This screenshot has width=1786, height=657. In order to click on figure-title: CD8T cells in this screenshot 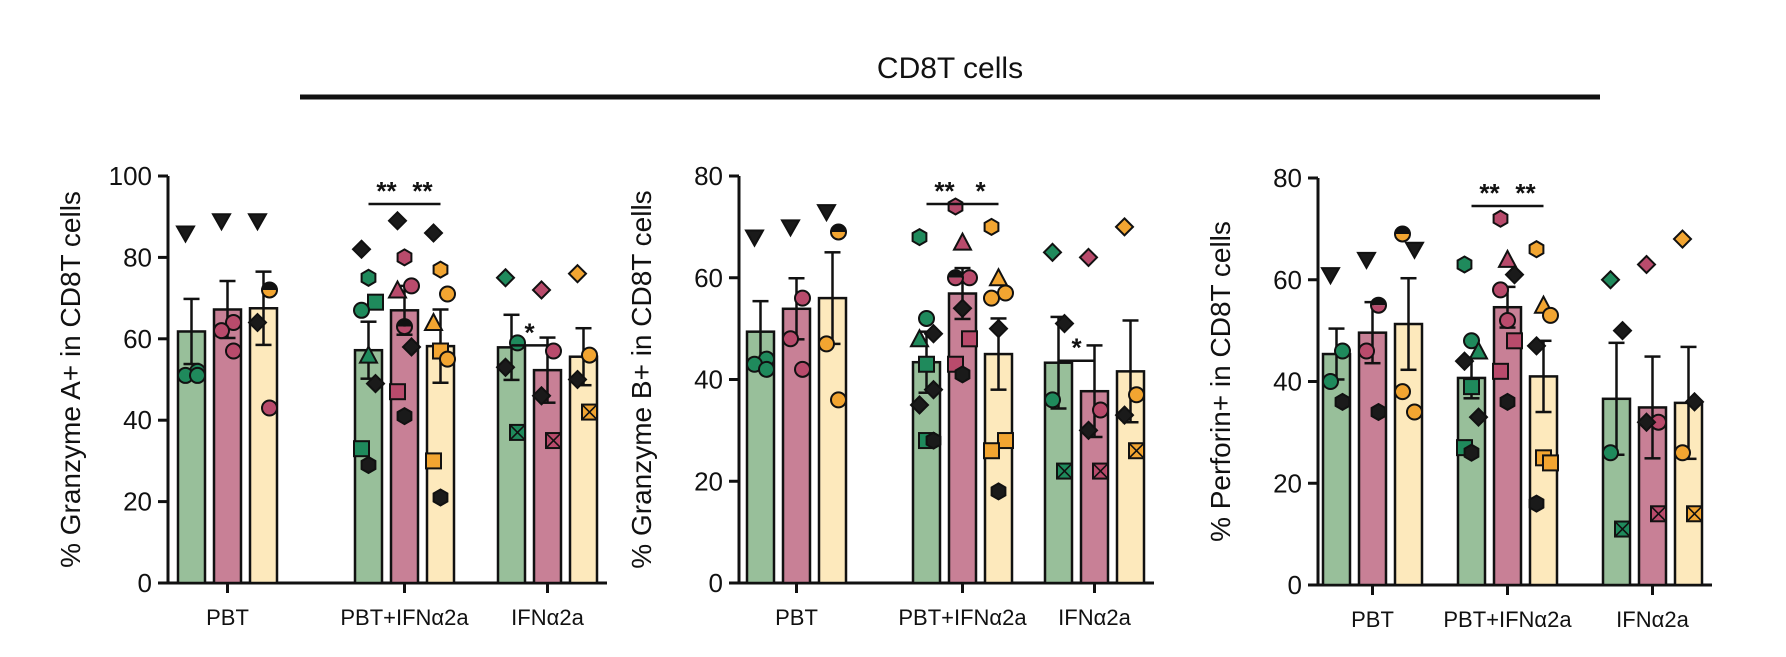, I will do `click(950, 68)`.